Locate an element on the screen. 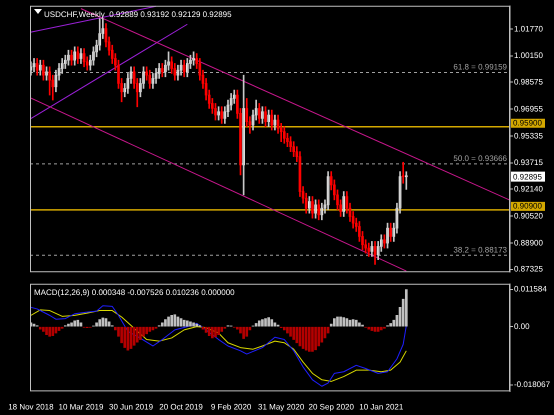  ref-line-label: 0.90900 is located at coordinates (527, 206).